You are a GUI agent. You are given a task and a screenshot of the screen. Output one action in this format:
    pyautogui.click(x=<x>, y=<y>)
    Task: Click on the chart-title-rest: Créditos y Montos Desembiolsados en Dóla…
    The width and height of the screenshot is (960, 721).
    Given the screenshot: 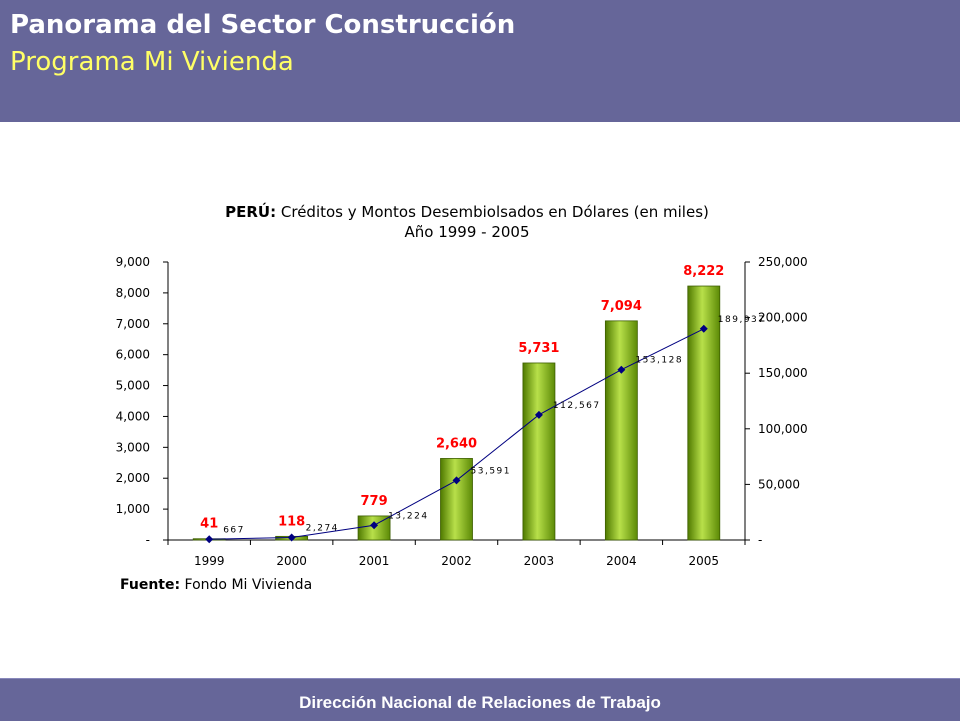 What is the action you would take?
    pyautogui.click(x=495, y=212)
    